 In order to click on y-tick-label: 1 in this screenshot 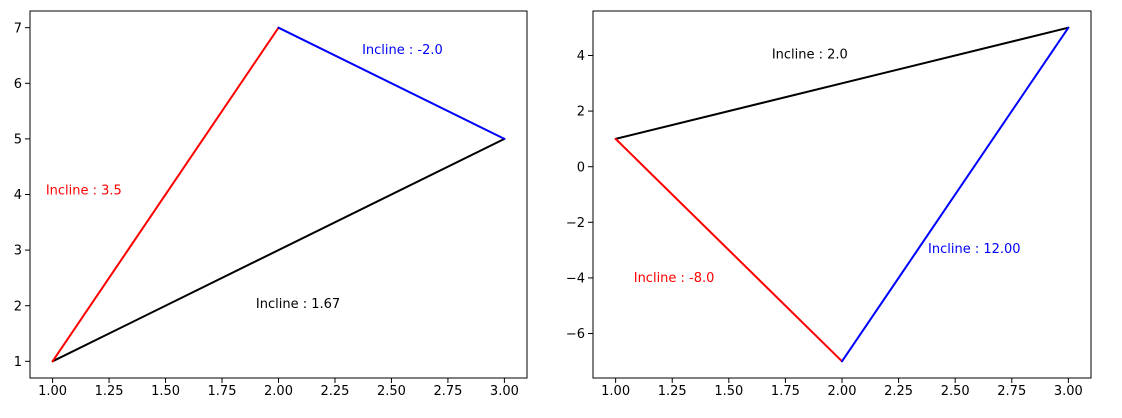, I will do `click(18, 362)`.